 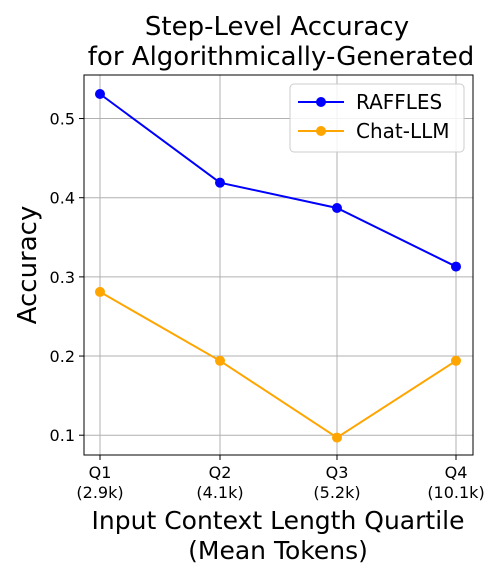 What do you see at coordinates (455, 492) in the screenshot?
I see `x-tick-sublabel: (10.1k)` at bounding box center [455, 492].